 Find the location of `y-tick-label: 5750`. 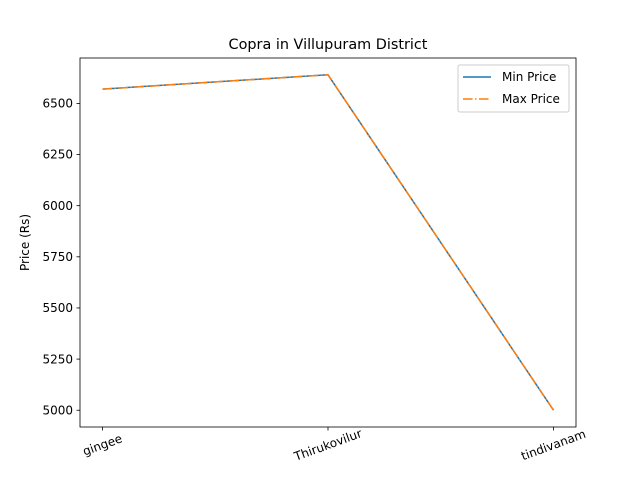

y-tick-label: 5750 is located at coordinates (57, 257).